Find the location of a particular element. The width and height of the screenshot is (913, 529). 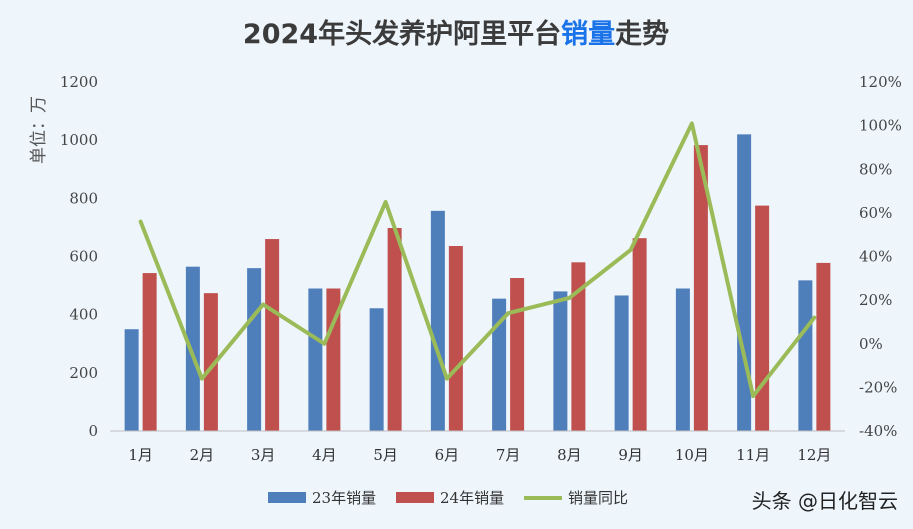

y2-tick-label: 20% is located at coordinates (875, 300).